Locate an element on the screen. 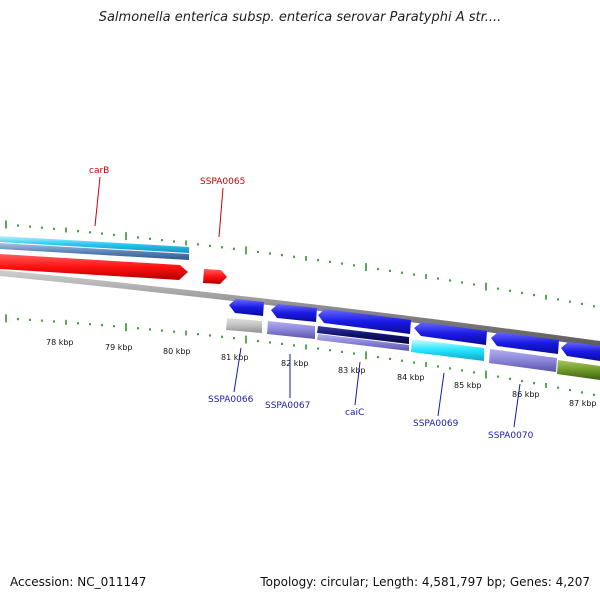 This screenshot has height=600, width=600. kbp-label: 86 kbp is located at coordinates (526, 394).